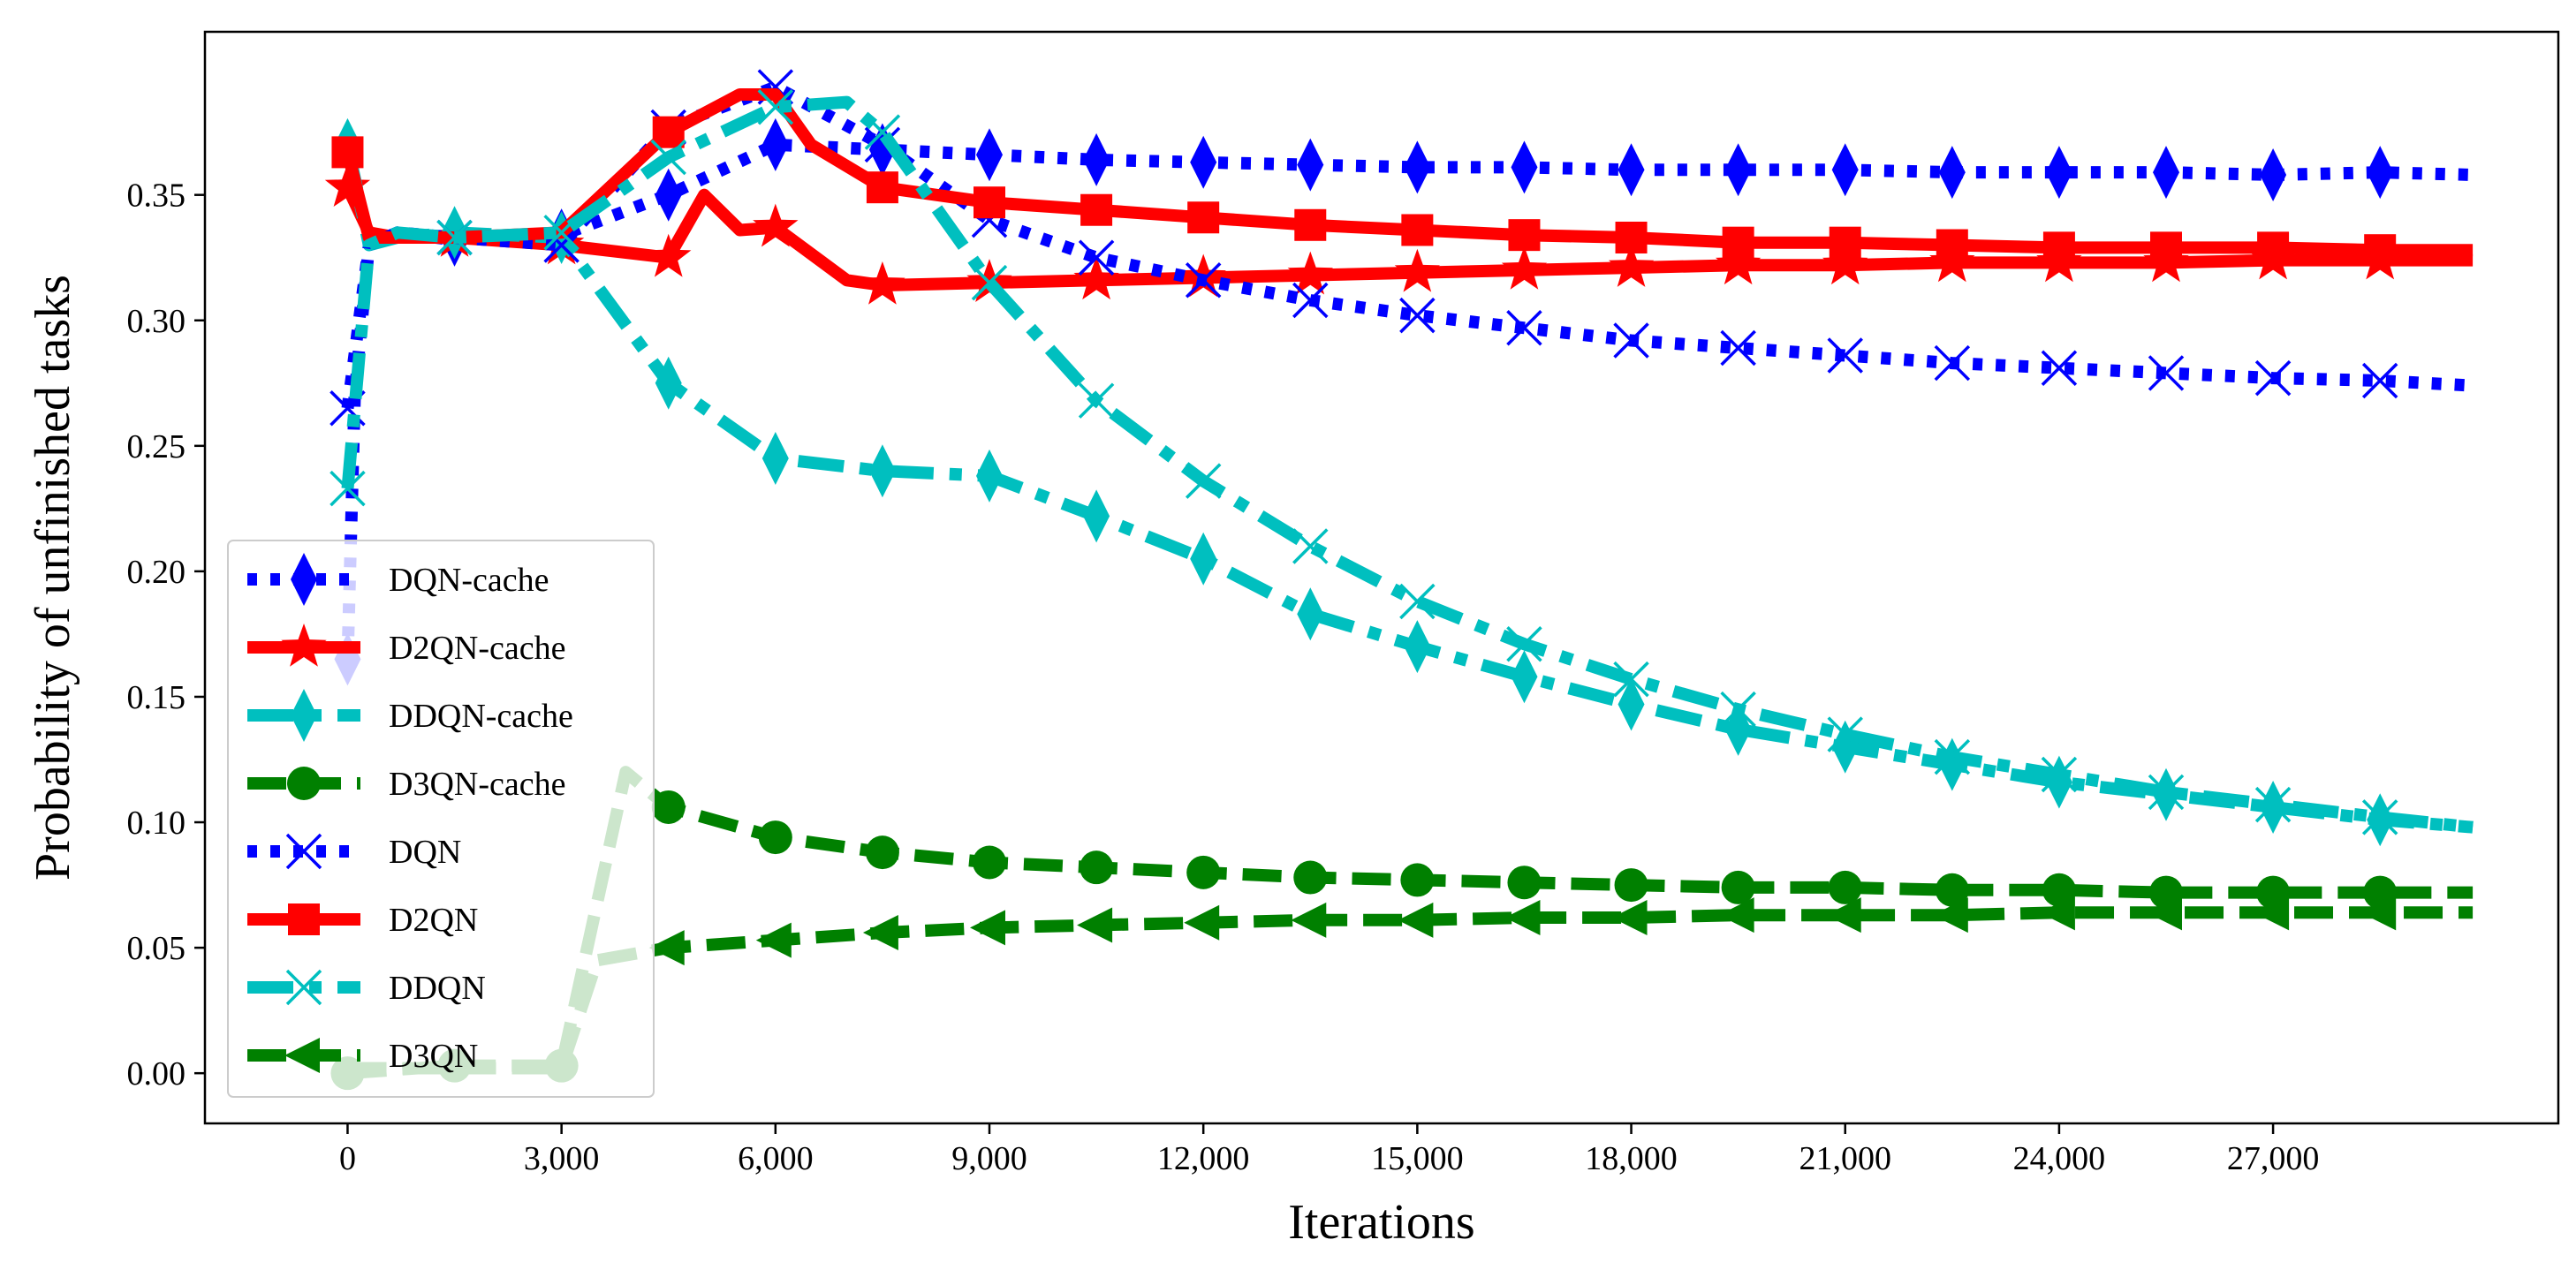  Describe the element at coordinates (157, 446) in the screenshot. I see `y-tick-label: 0.25` at that location.